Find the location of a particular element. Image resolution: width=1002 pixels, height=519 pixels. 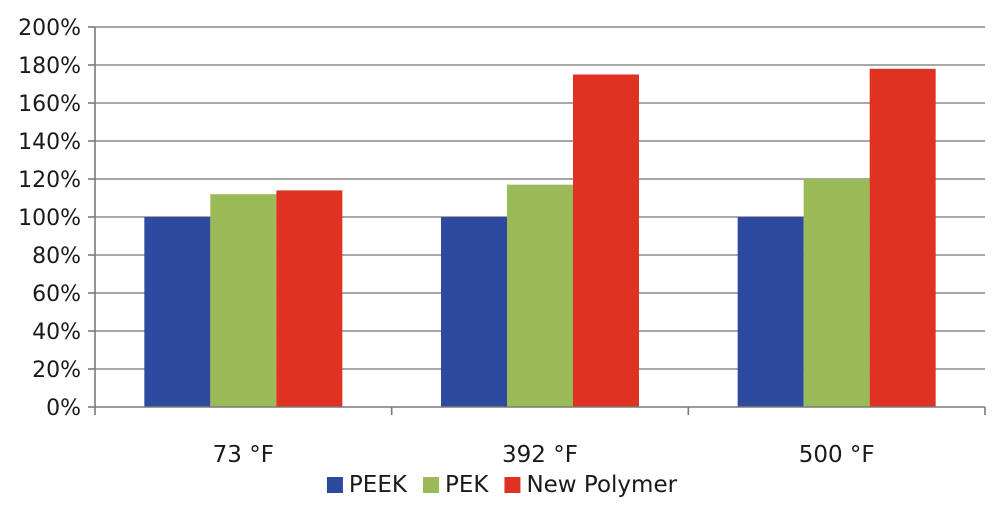

x-category-label: 500 °F is located at coordinates (837, 455).